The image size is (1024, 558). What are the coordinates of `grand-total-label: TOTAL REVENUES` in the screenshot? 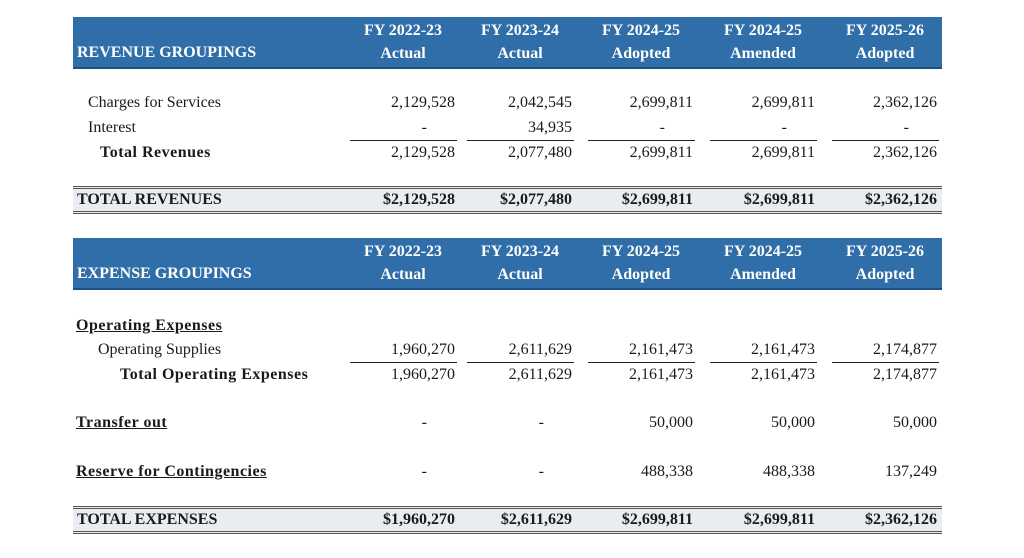 It's located at (149, 199).